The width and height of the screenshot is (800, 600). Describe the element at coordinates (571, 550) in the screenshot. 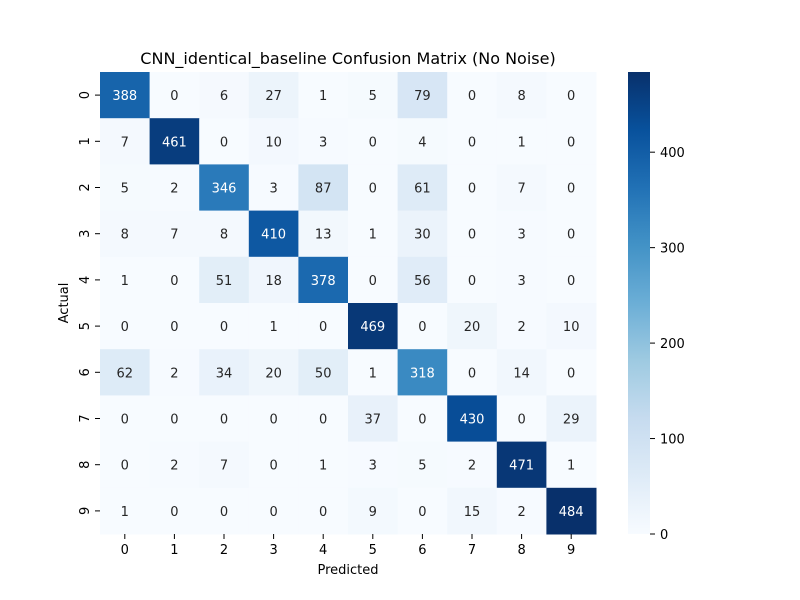

I see `x-tick-label: 9` at that location.